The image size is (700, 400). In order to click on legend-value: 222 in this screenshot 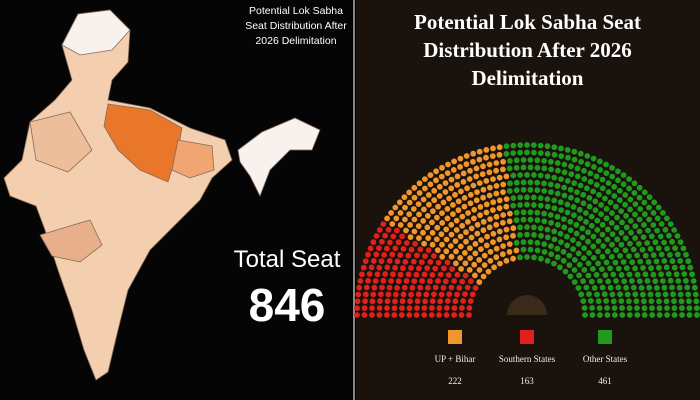, I will do `click(455, 381)`.